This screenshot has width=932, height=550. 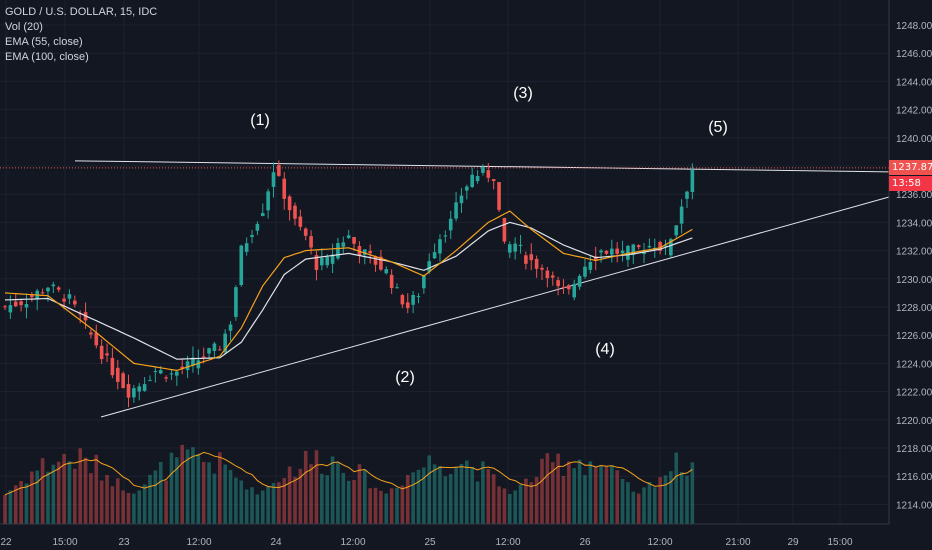 I want to click on price-tick-label: 1228.00, so click(x=914, y=308).